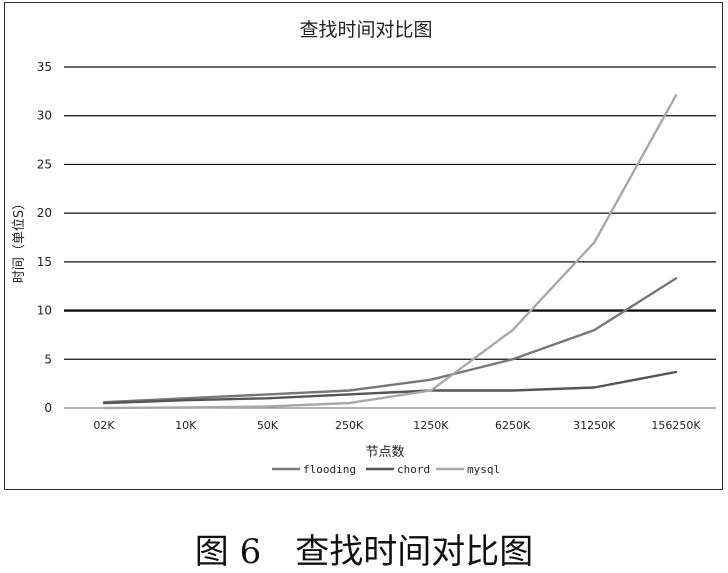 This screenshot has width=728, height=573. I want to click on legend-label-mysql: mysql, so click(483, 469).